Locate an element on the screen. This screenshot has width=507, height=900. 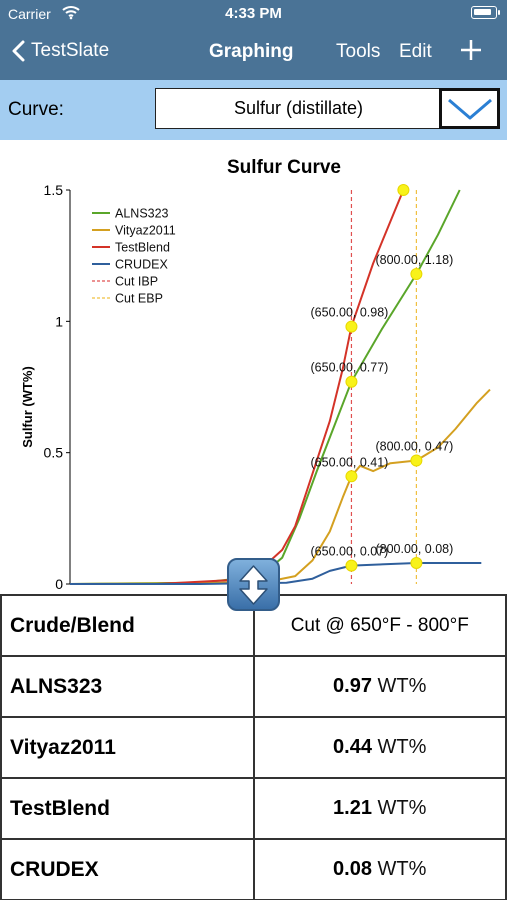
table-header-row: Crude/Blend Cut @ 650°F - 800°F is located at coordinates (253, 625).